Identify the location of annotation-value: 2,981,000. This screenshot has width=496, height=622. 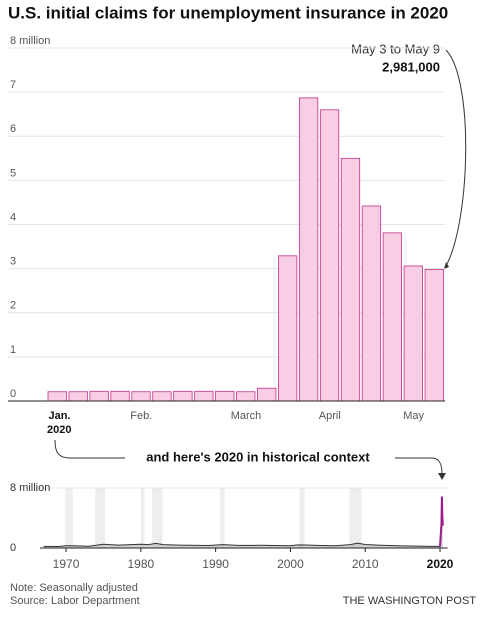
(411, 66).